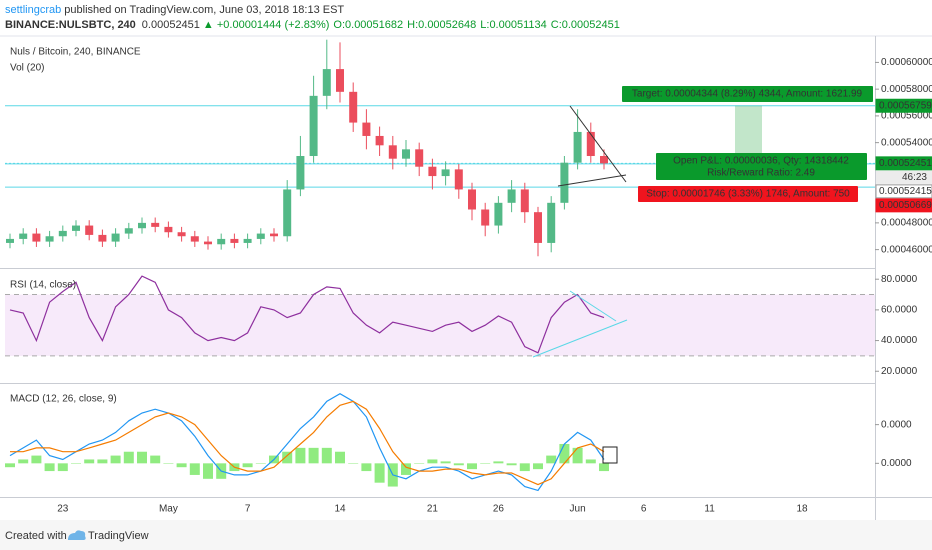 Image resolution: width=932 pixels, height=550 pixels. What do you see at coordinates (36, 536) in the screenshot?
I see `footer-text: Created with` at bounding box center [36, 536].